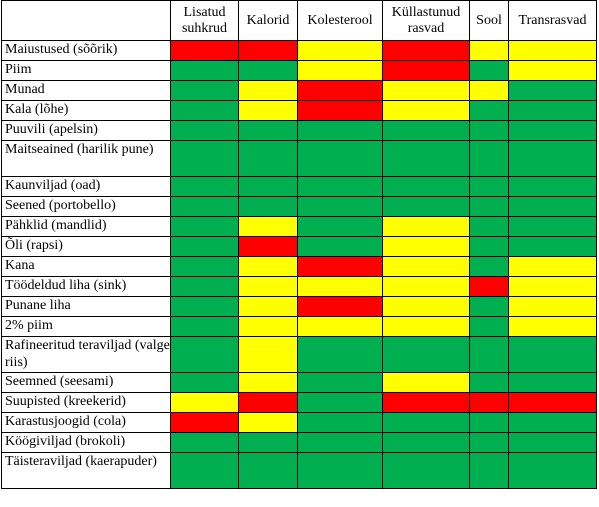  Describe the element at coordinates (86, 422) in the screenshot. I see `row-label: Karastusjoogid (cola)` at that location.